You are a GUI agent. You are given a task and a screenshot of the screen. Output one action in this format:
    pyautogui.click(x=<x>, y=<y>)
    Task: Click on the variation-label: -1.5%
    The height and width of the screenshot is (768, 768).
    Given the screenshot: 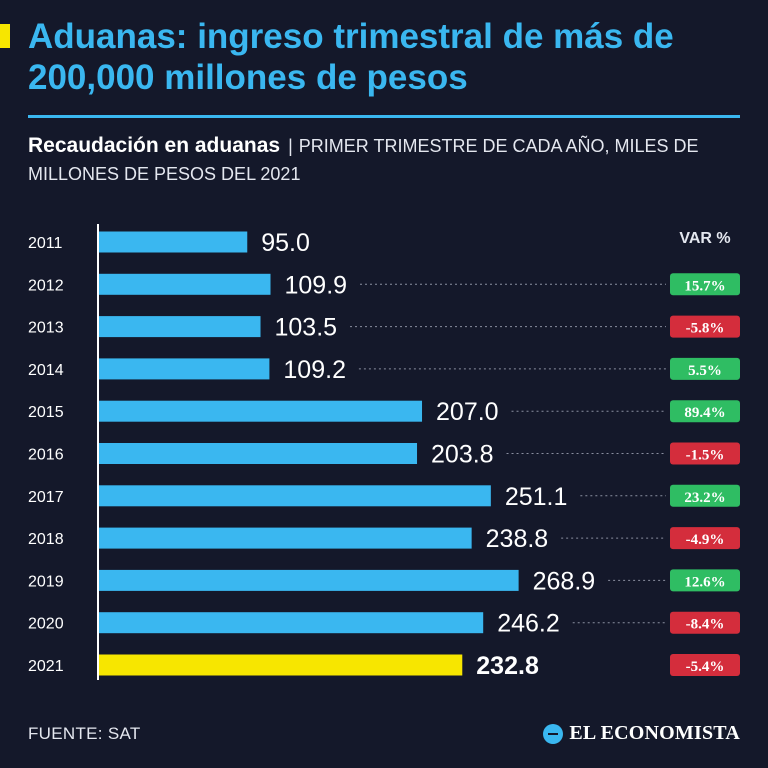 What is the action you would take?
    pyautogui.click(x=705, y=456)
    